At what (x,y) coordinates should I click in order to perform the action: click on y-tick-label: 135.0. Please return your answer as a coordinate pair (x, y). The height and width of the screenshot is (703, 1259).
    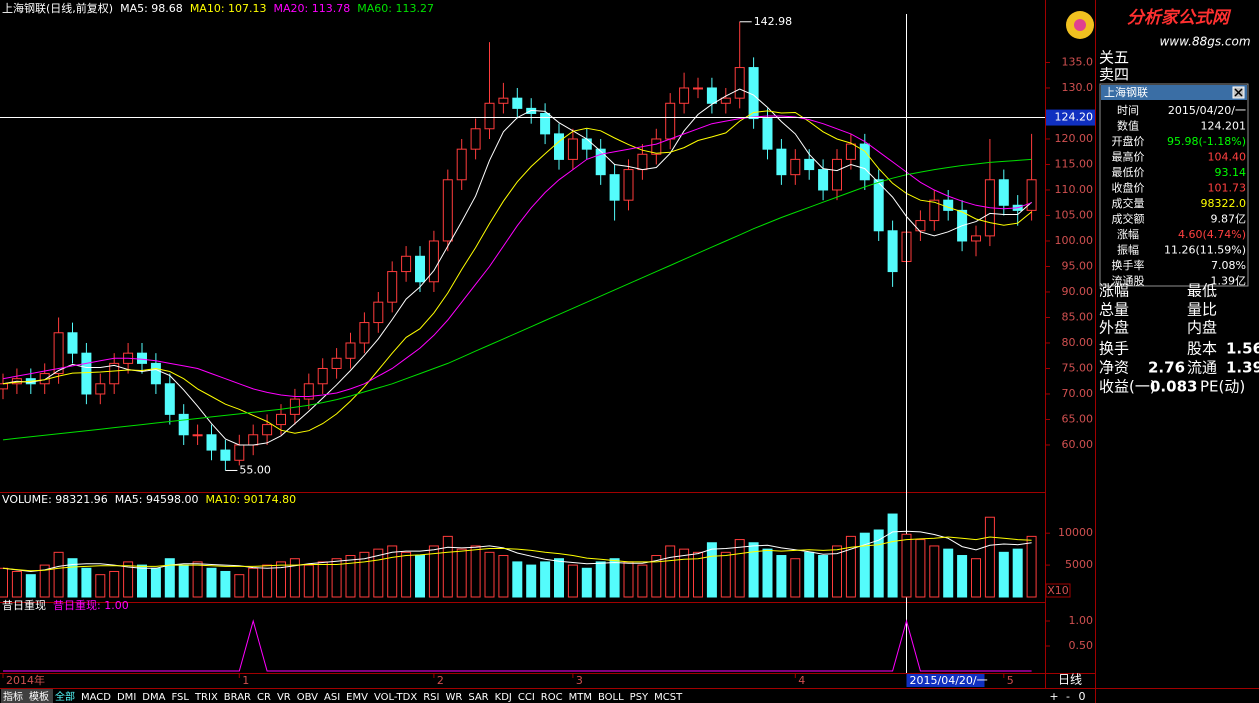
    Looking at the image, I should click on (1078, 61).